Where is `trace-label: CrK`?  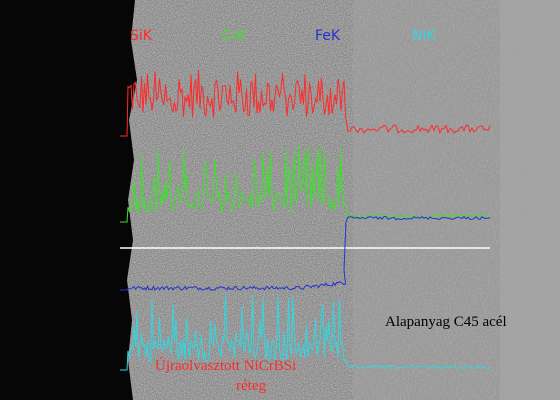
trace-label: CrK is located at coordinates (235, 36).